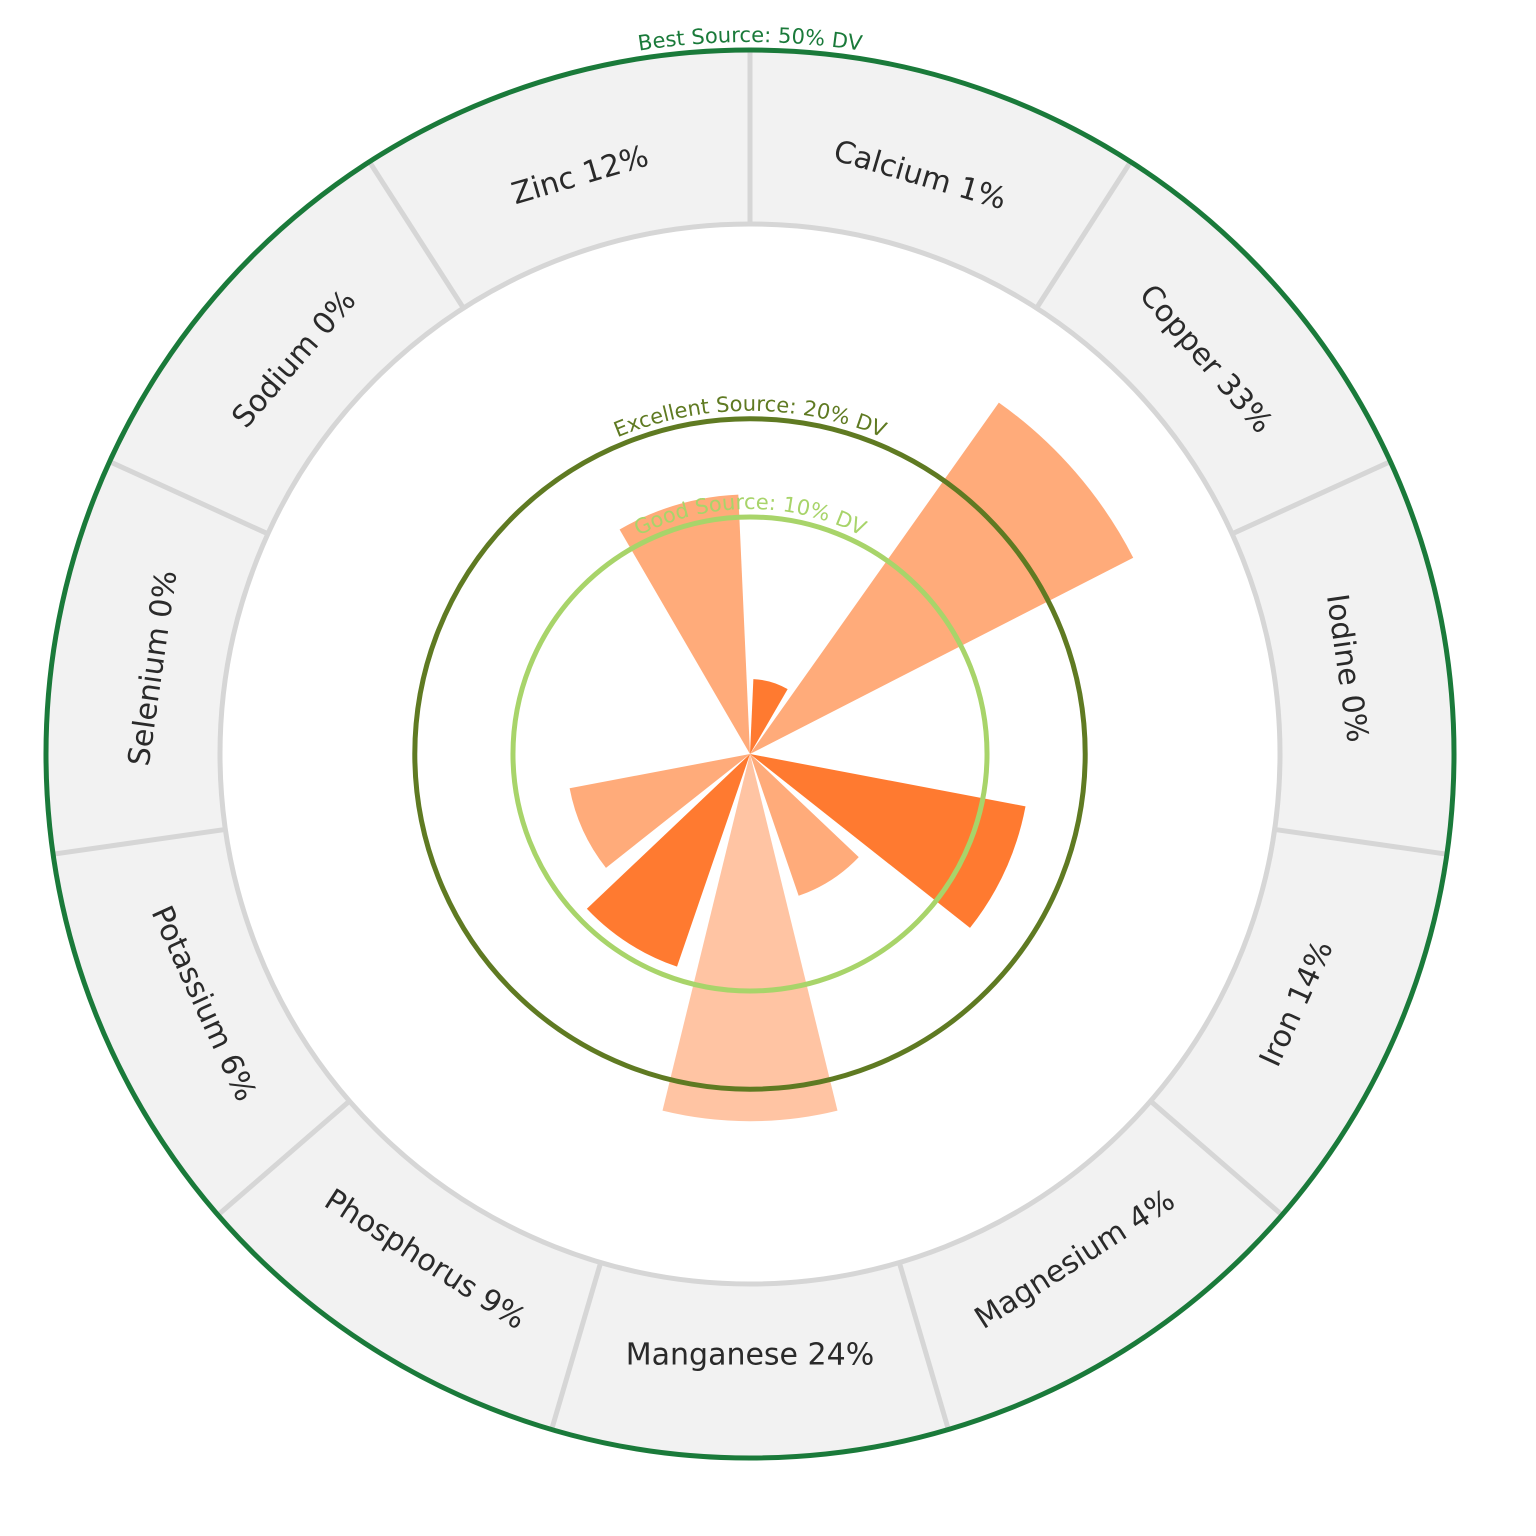 The image size is (1536, 1536). I want to click on bar-potassium, so click(659, 811).